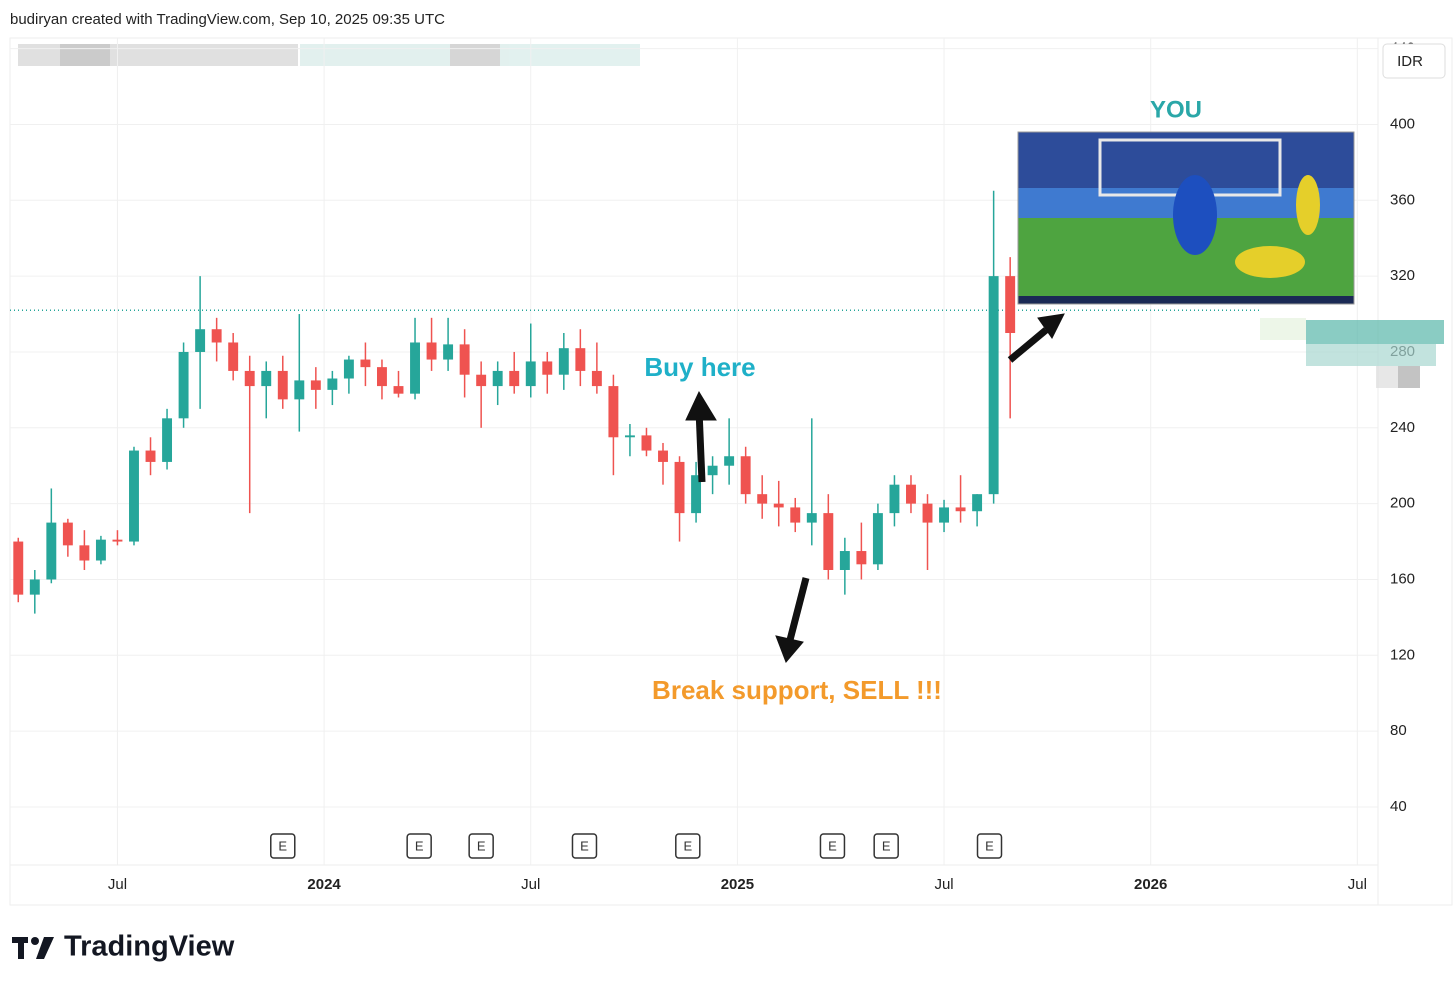 The image size is (1456, 985). Describe the element at coordinates (1402, 578) in the screenshot. I see `y-tick-label: 160` at that location.